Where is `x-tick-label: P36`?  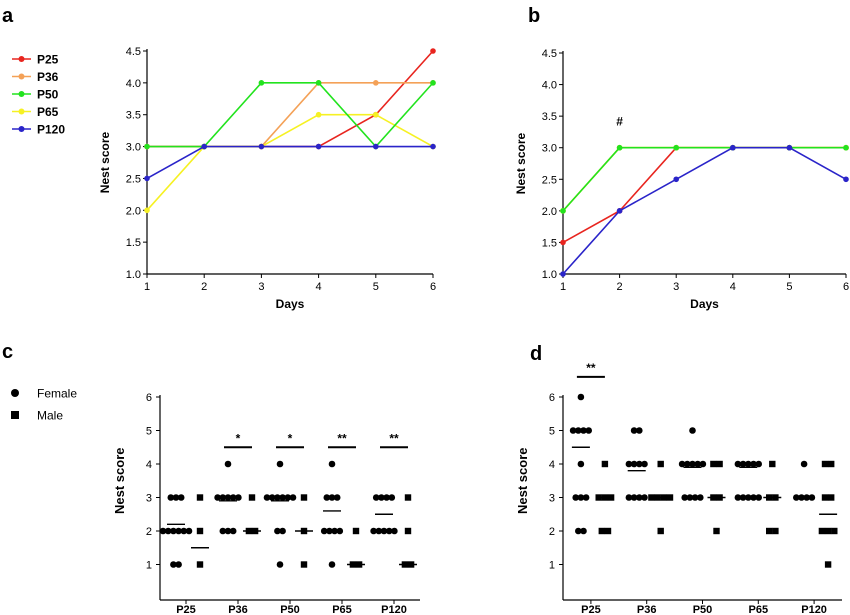 x-tick-label: P36 is located at coordinates (647, 609).